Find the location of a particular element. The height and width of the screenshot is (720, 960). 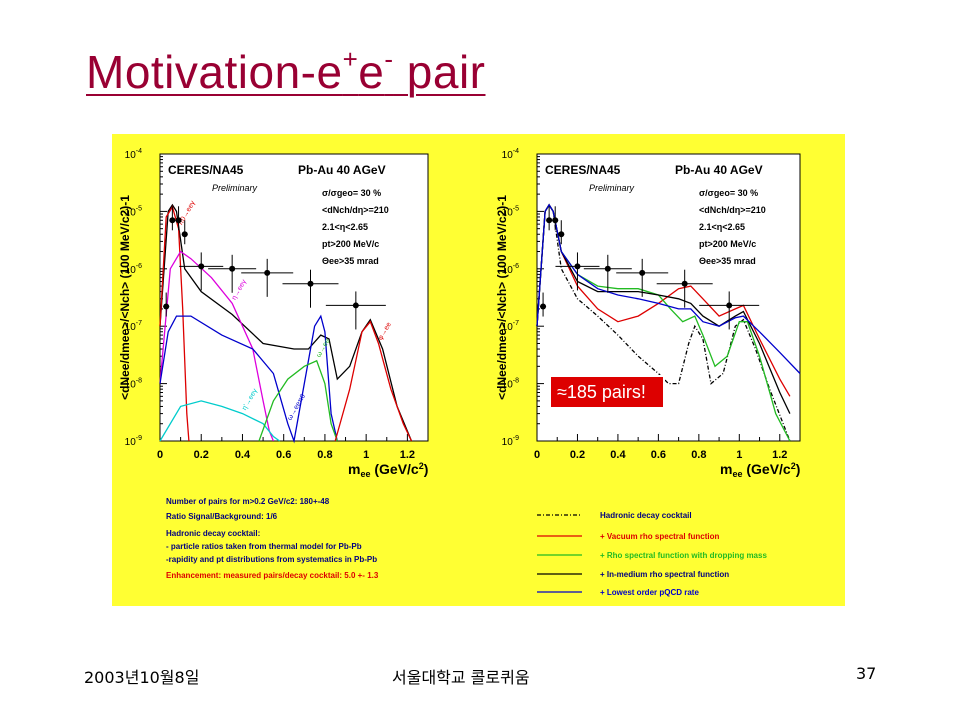

legend-label: Hadronic decay cocktail is located at coordinates (646, 515).